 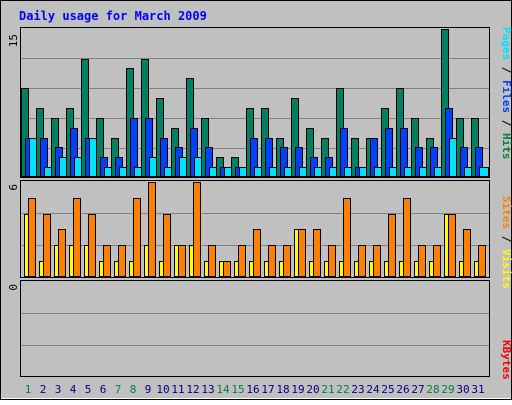 What do you see at coordinates (148, 389) in the screenshot?
I see `x-tick-label-day-9: 9` at bounding box center [148, 389].